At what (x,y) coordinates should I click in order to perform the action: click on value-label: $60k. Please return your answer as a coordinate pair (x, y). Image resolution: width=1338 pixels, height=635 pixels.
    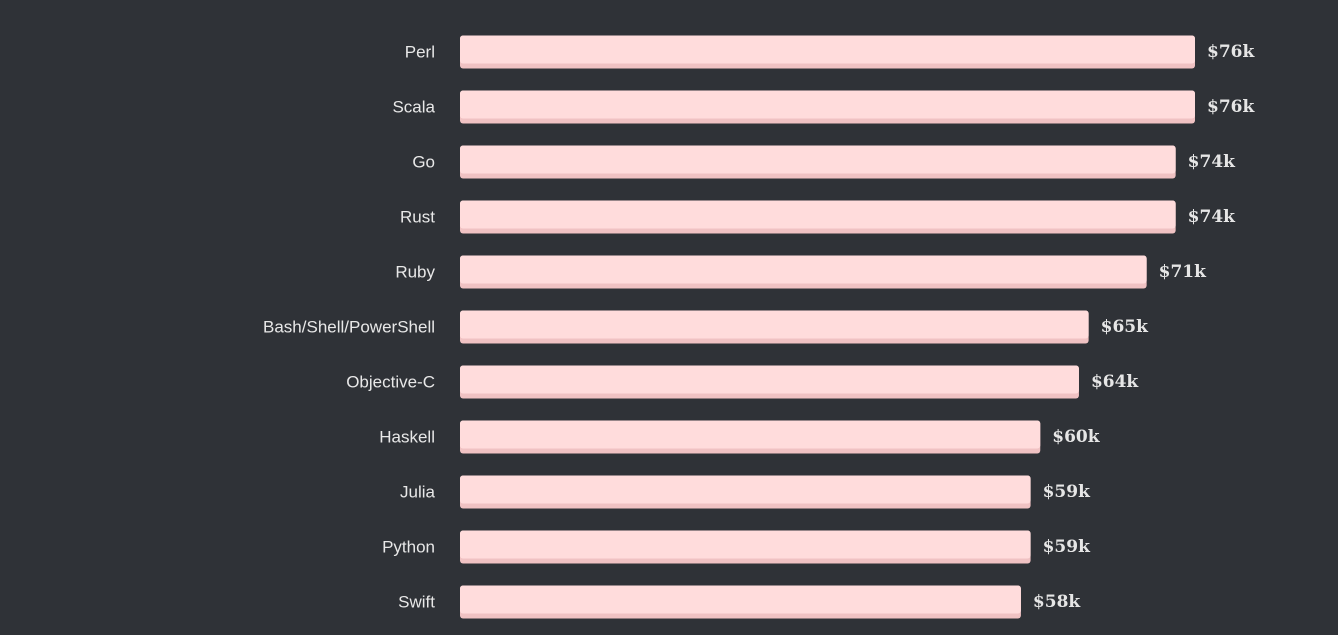
    Looking at the image, I should click on (1076, 437).